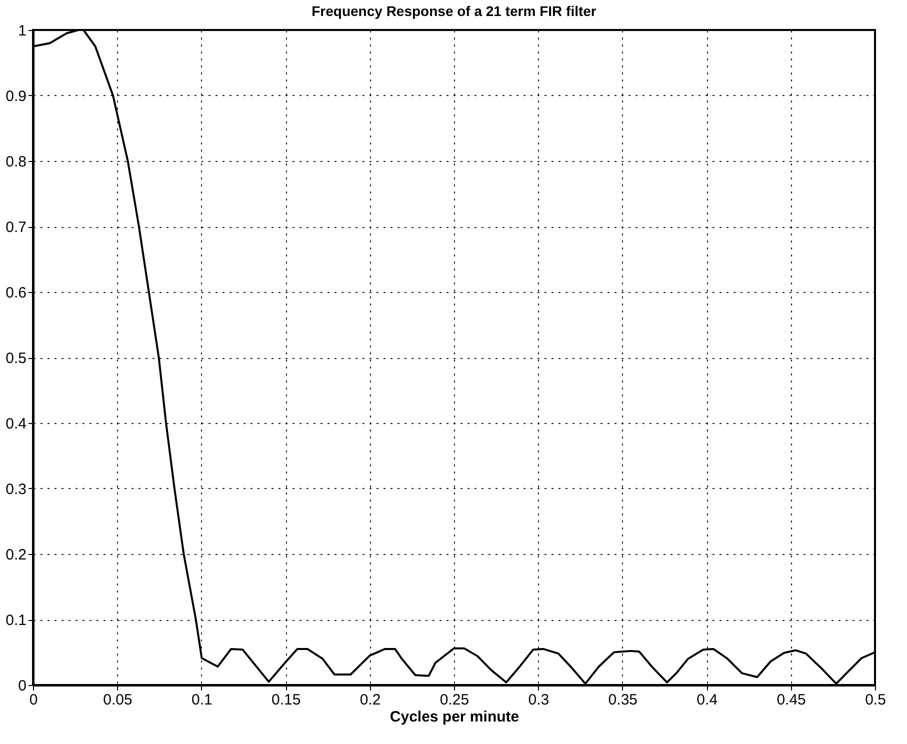  Describe the element at coordinates (16, 293) in the screenshot. I see `y-tick-label: 0.6` at that location.